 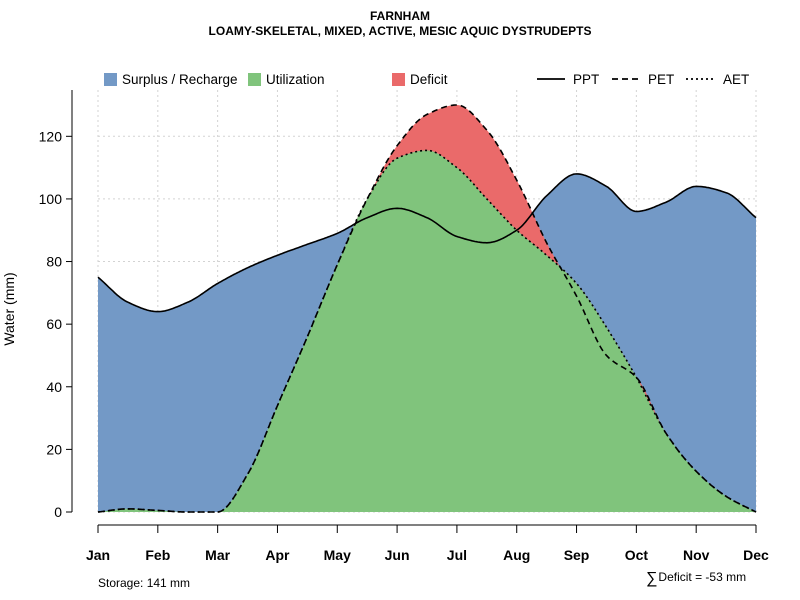 What do you see at coordinates (54, 324) in the screenshot?
I see `y-tick-label: 60` at bounding box center [54, 324].